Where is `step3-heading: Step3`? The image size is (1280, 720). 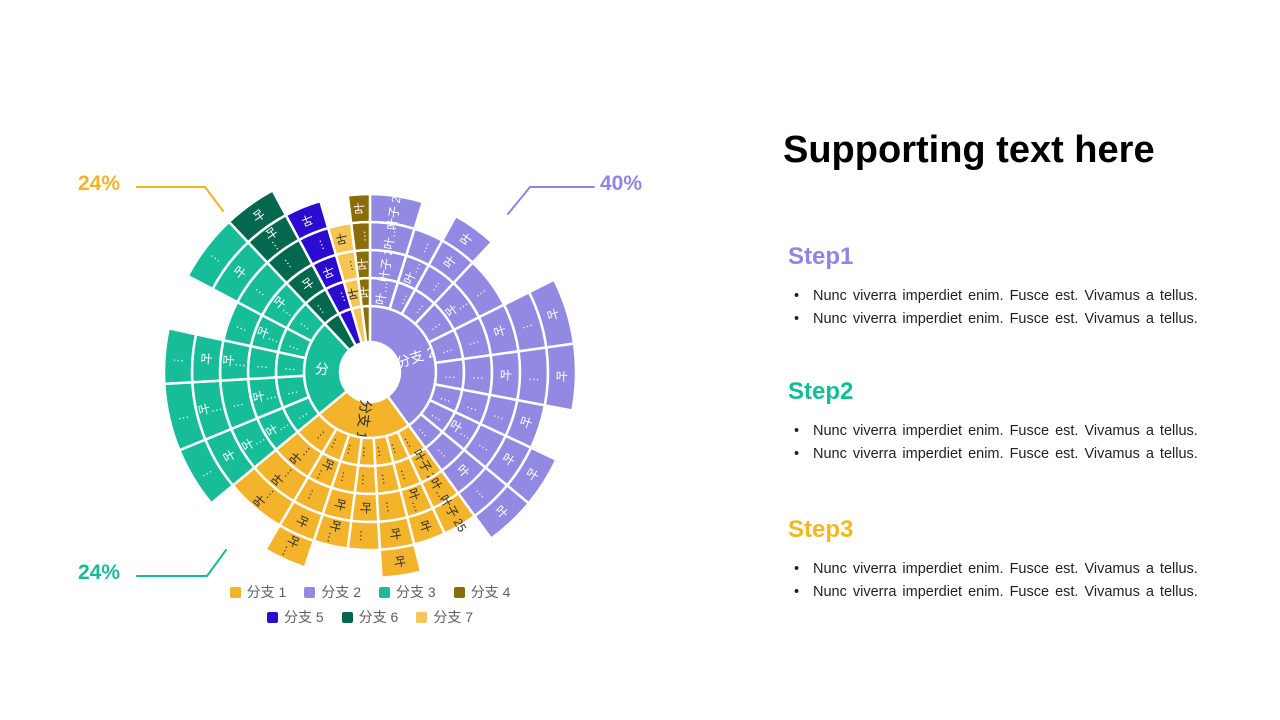 step3-heading: Step3 is located at coordinates (821, 529).